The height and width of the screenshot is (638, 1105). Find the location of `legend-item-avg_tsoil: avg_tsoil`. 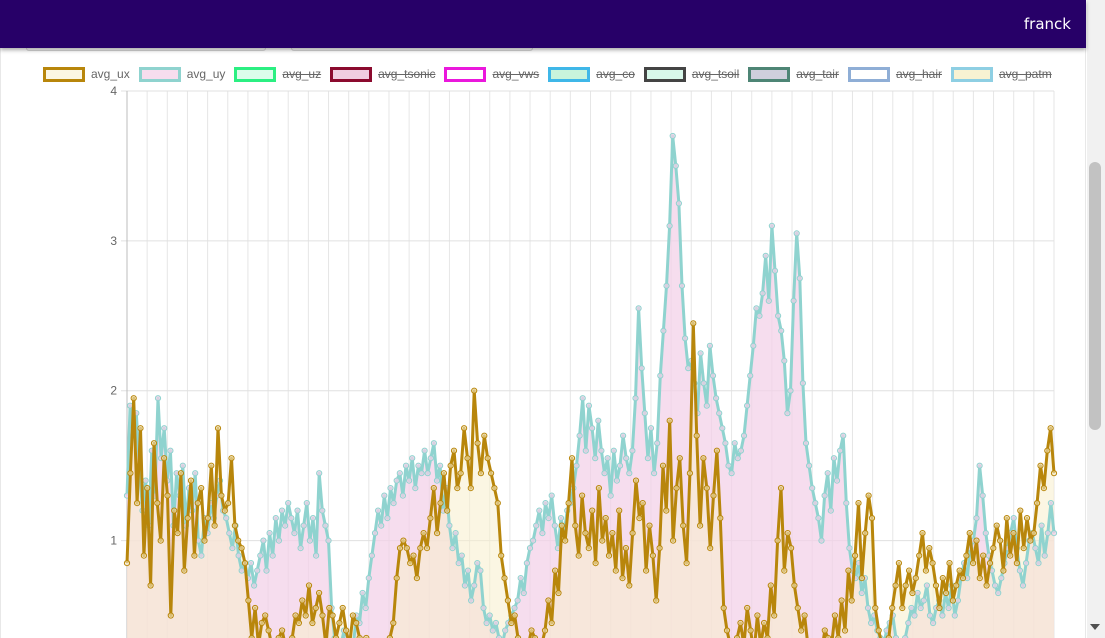

legend-item-avg_tsoil: avg_tsoil is located at coordinates (691, 74).